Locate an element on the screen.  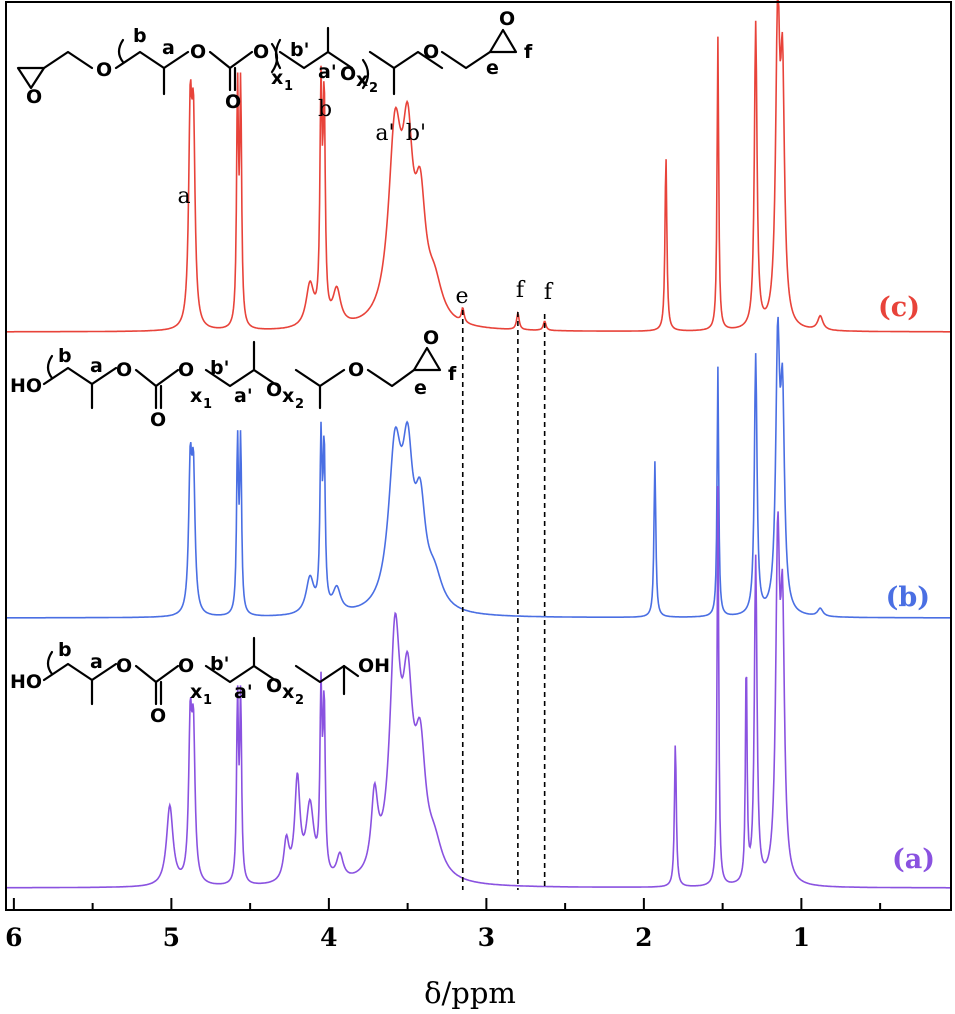
x-axis-tick-labels: 6 5 4 3 2 1 is located at coordinates (407, 937).